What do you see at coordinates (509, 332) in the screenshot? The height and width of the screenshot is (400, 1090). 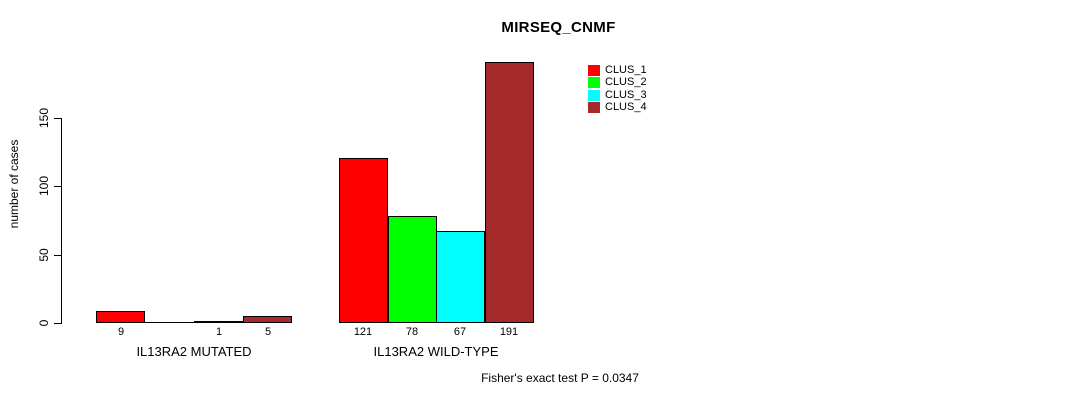 I see `bar-value-label: 191` at bounding box center [509, 332].